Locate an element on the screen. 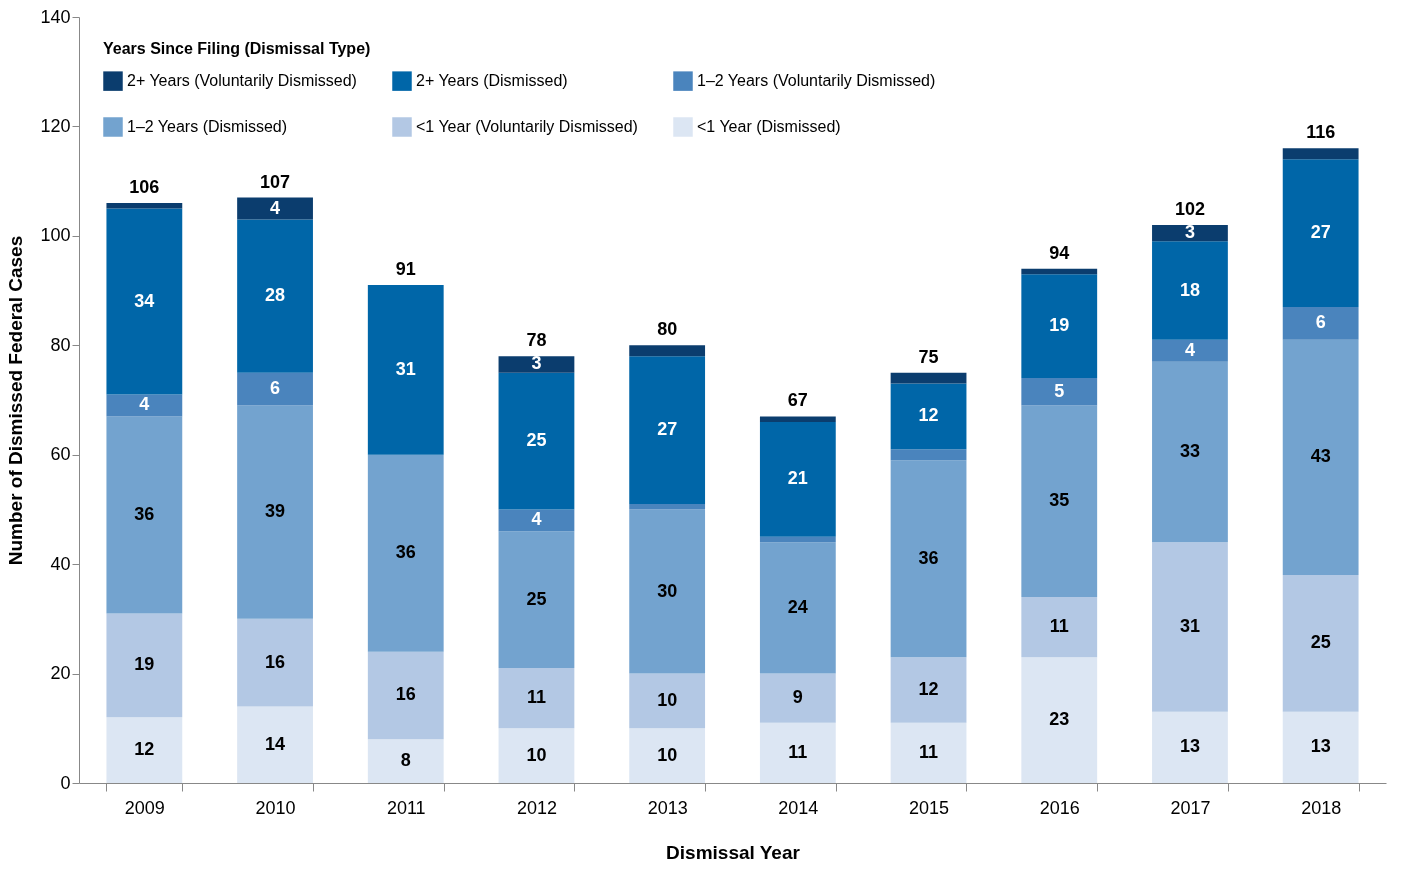 The width and height of the screenshot is (1406, 878). data-label: 13 is located at coordinates (1320, 746).